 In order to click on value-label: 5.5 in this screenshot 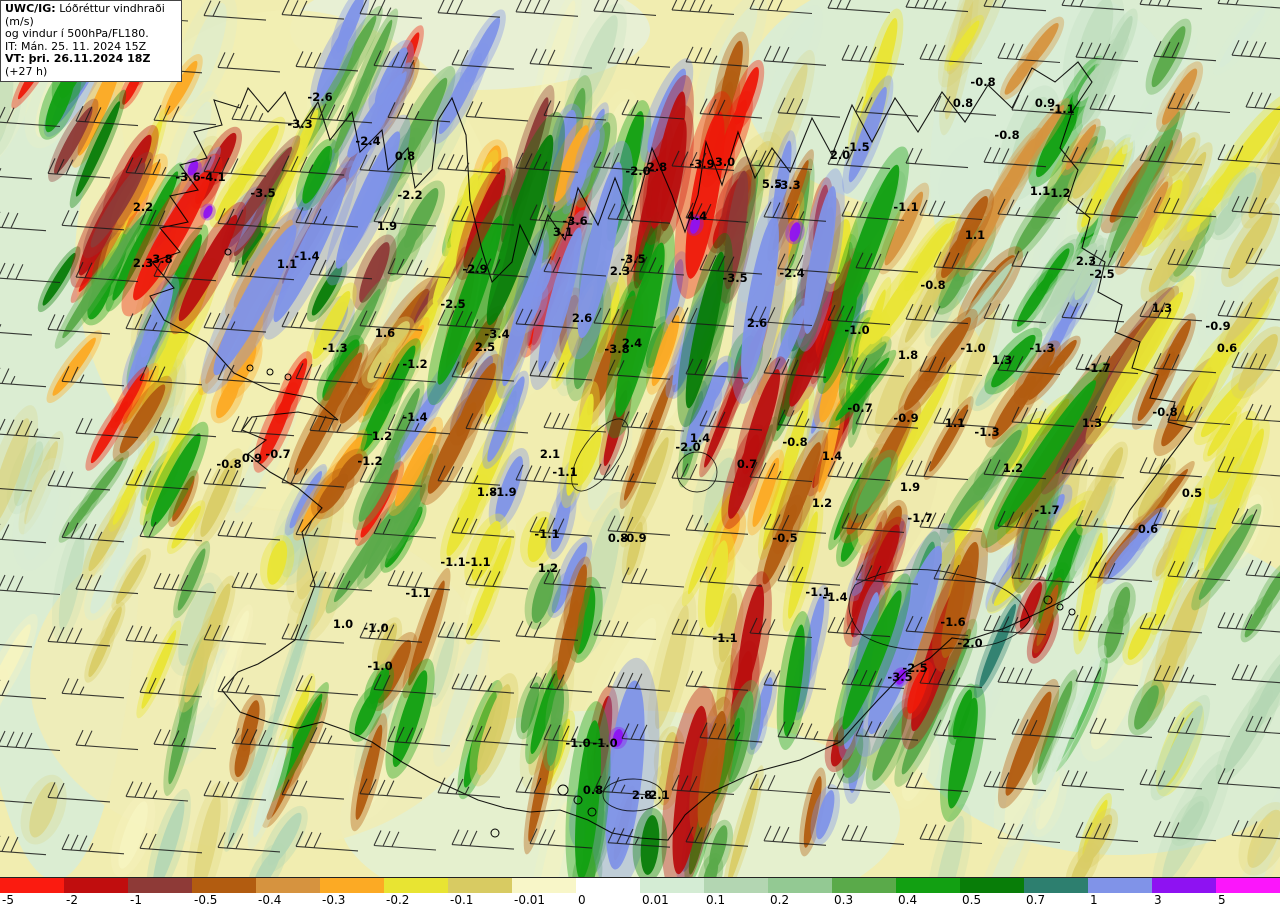, I will do `click(772, 184)`.